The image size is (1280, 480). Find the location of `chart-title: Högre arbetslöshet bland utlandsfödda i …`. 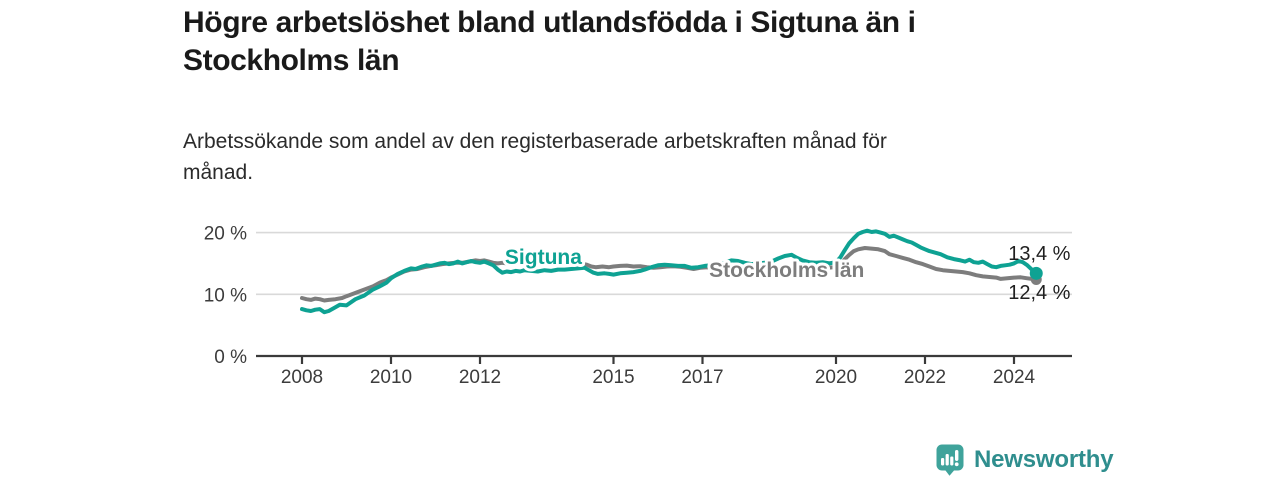

chart-title: Högre arbetslöshet bland utlandsfödda i … is located at coordinates (549, 41).